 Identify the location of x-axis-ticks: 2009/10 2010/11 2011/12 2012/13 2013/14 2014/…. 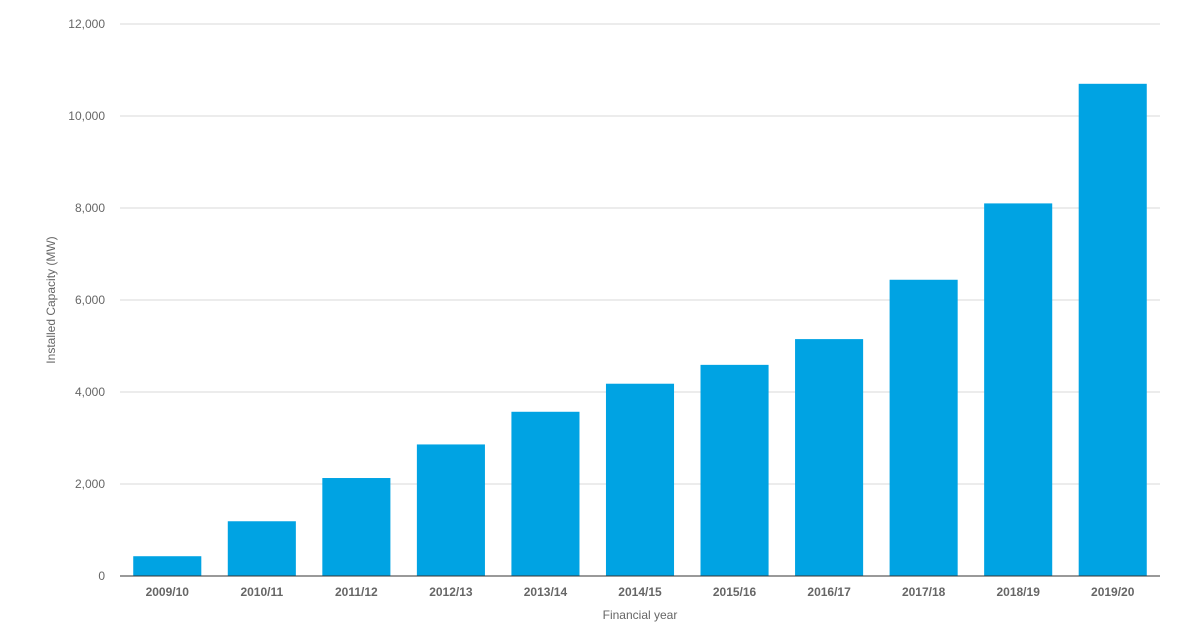
(640, 592).